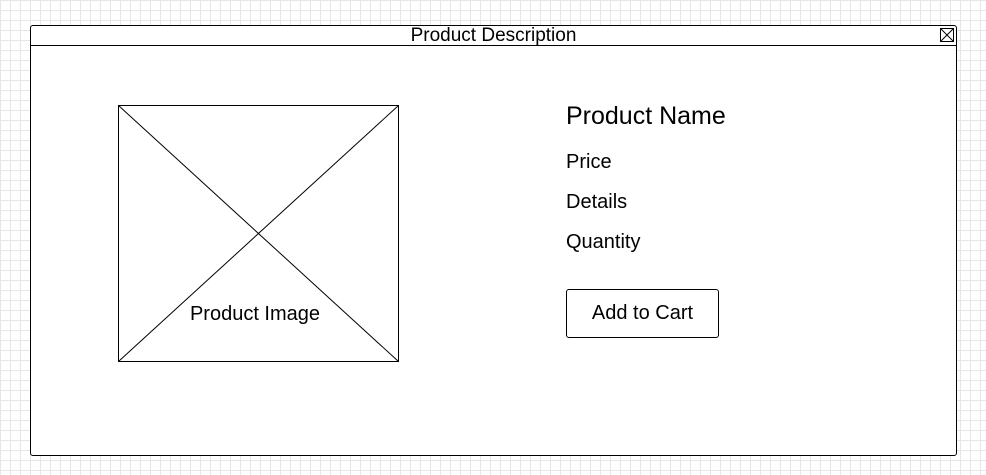 The height and width of the screenshot is (475, 986). What do you see at coordinates (589, 162) in the screenshot?
I see `product-price-label: Price` at bounding box center [589, 162].